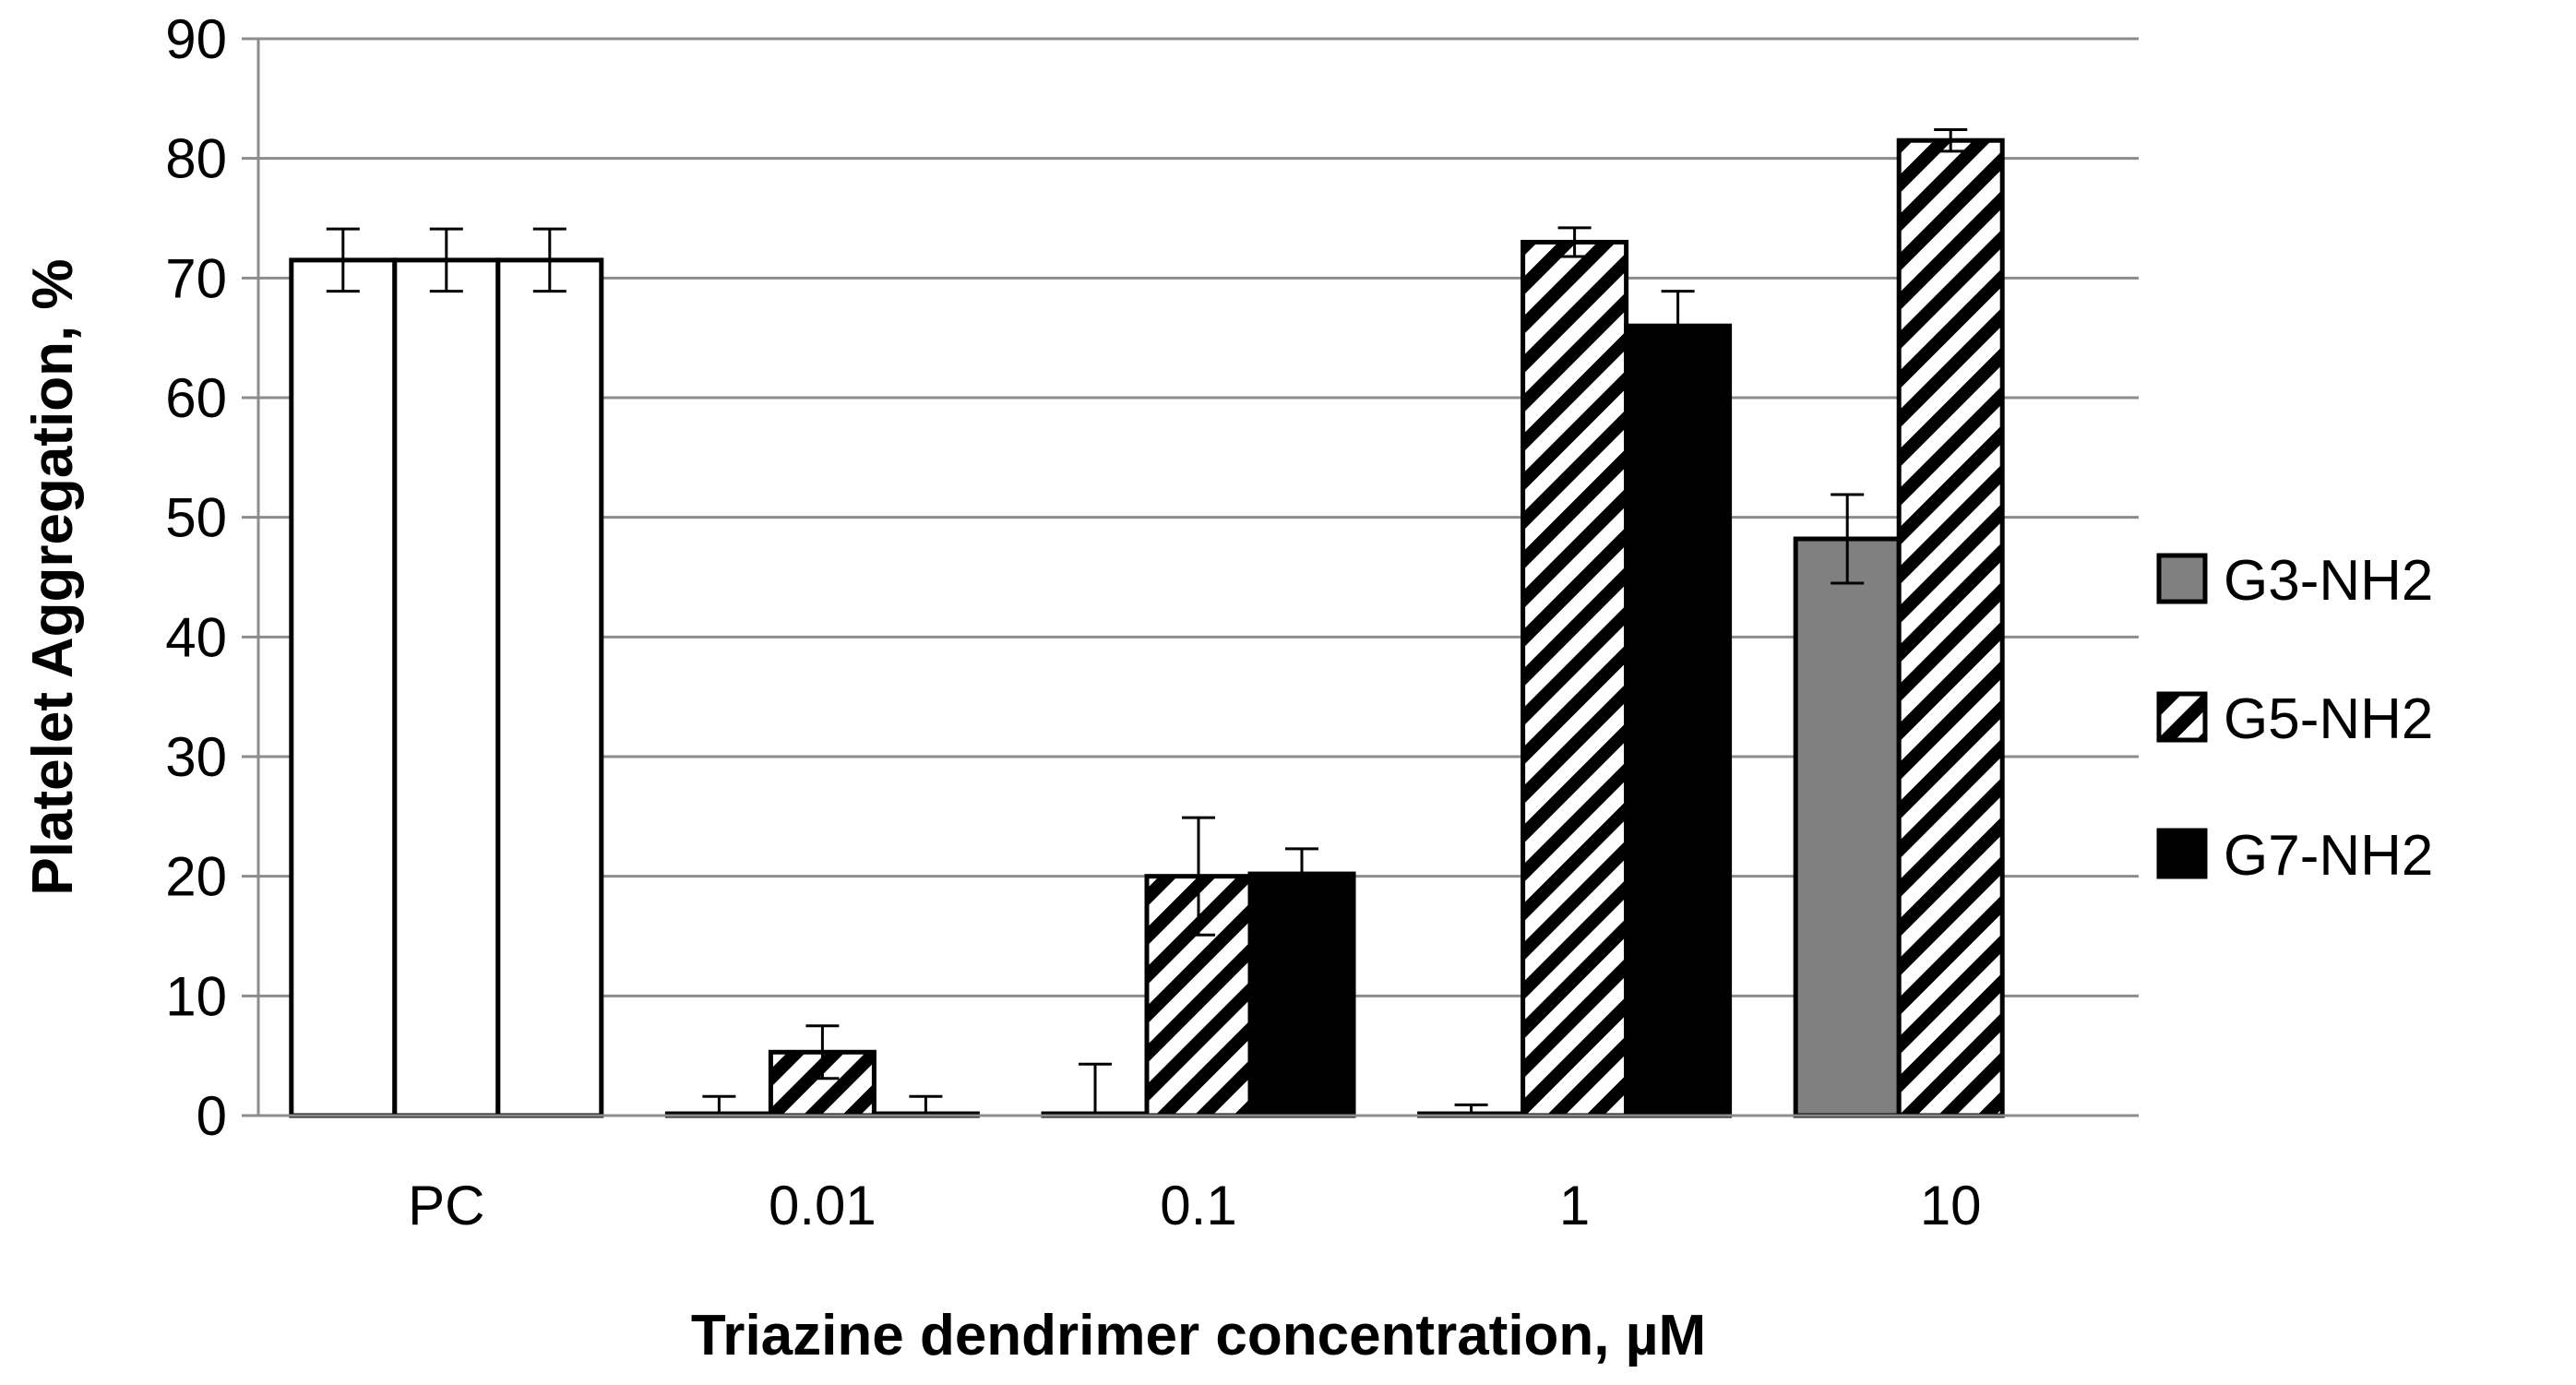  What do you see at coordinates (2328, 581) in the screenshot?
I see `legend-label: G3-NH2` at bounding box center [2328, 581].